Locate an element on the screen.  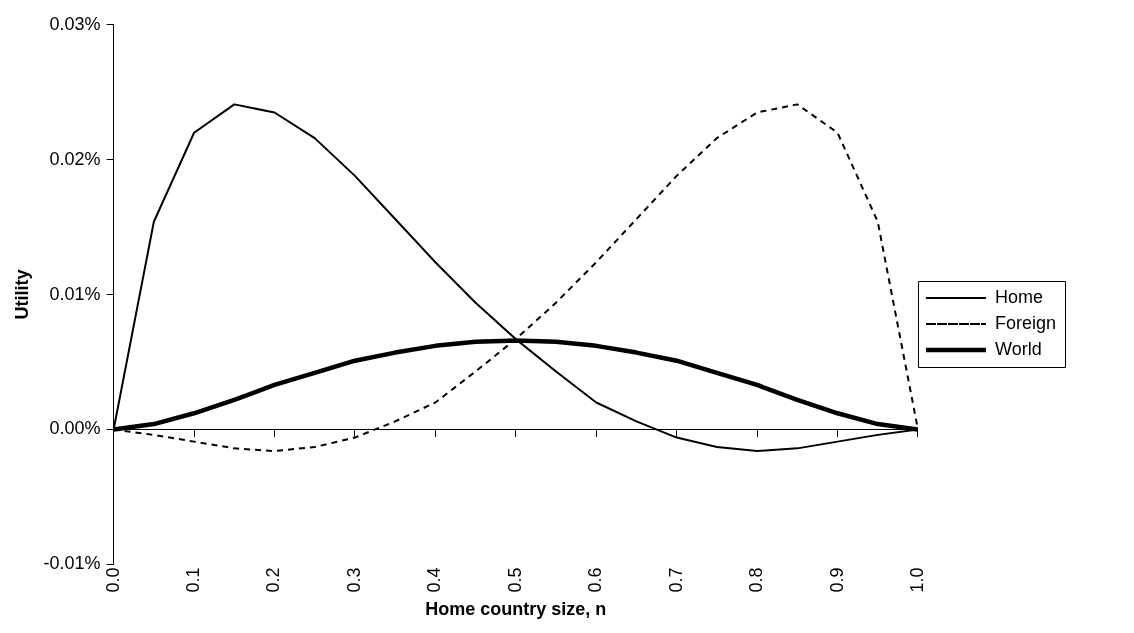
y-tick-label: 0.03% is located at coordinates (75, 23).